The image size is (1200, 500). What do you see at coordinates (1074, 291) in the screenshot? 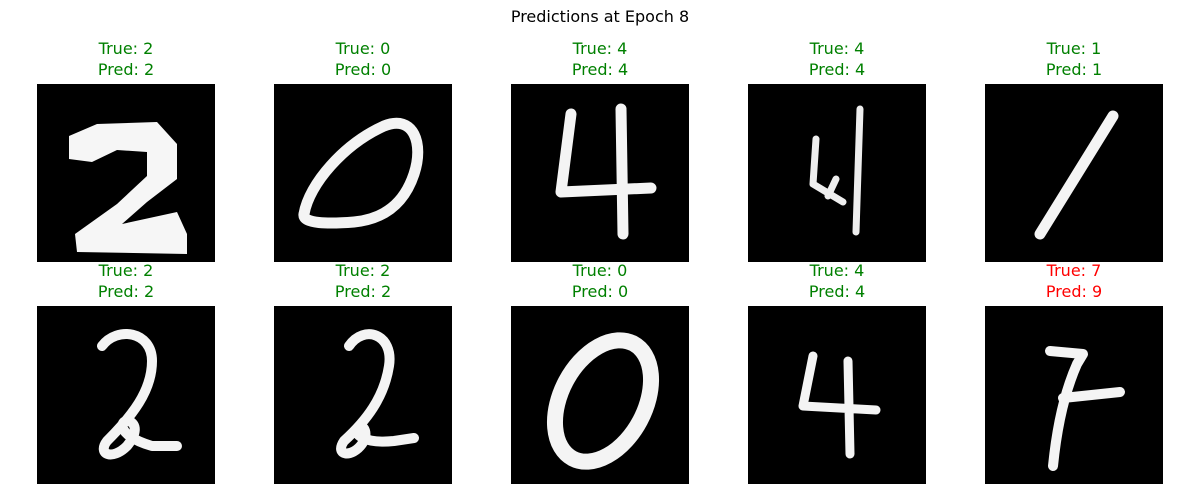
I see `pred-label: Pred: 9` at bounding box center [1074, 291].